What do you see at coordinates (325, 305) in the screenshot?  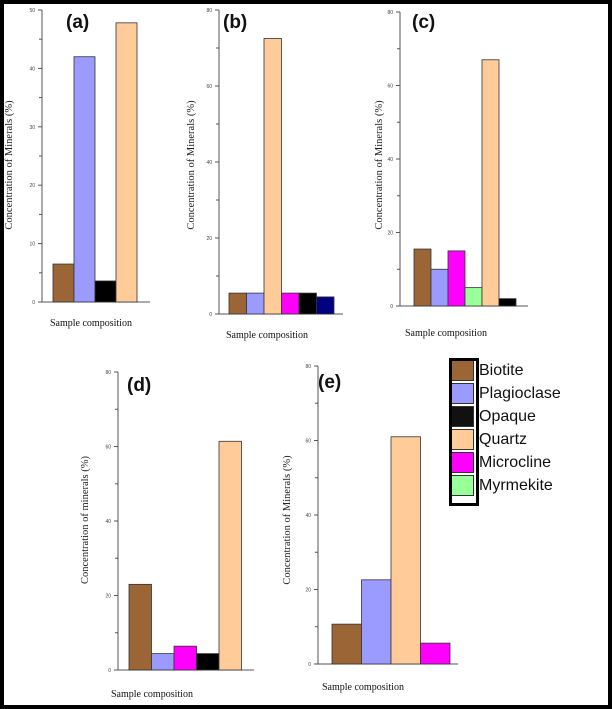 I see `bar--unlabeled-navy-` at bounding box center [325, 305].